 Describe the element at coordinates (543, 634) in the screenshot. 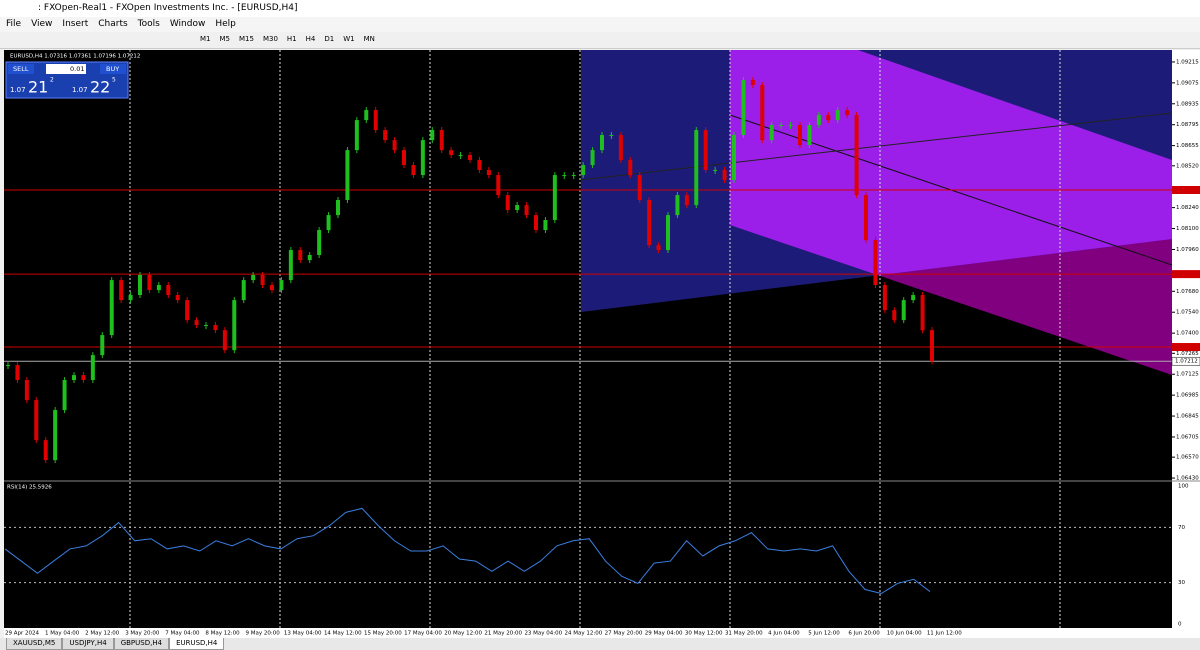

I see `x-tick-label: 23 May 04:00` at that location.